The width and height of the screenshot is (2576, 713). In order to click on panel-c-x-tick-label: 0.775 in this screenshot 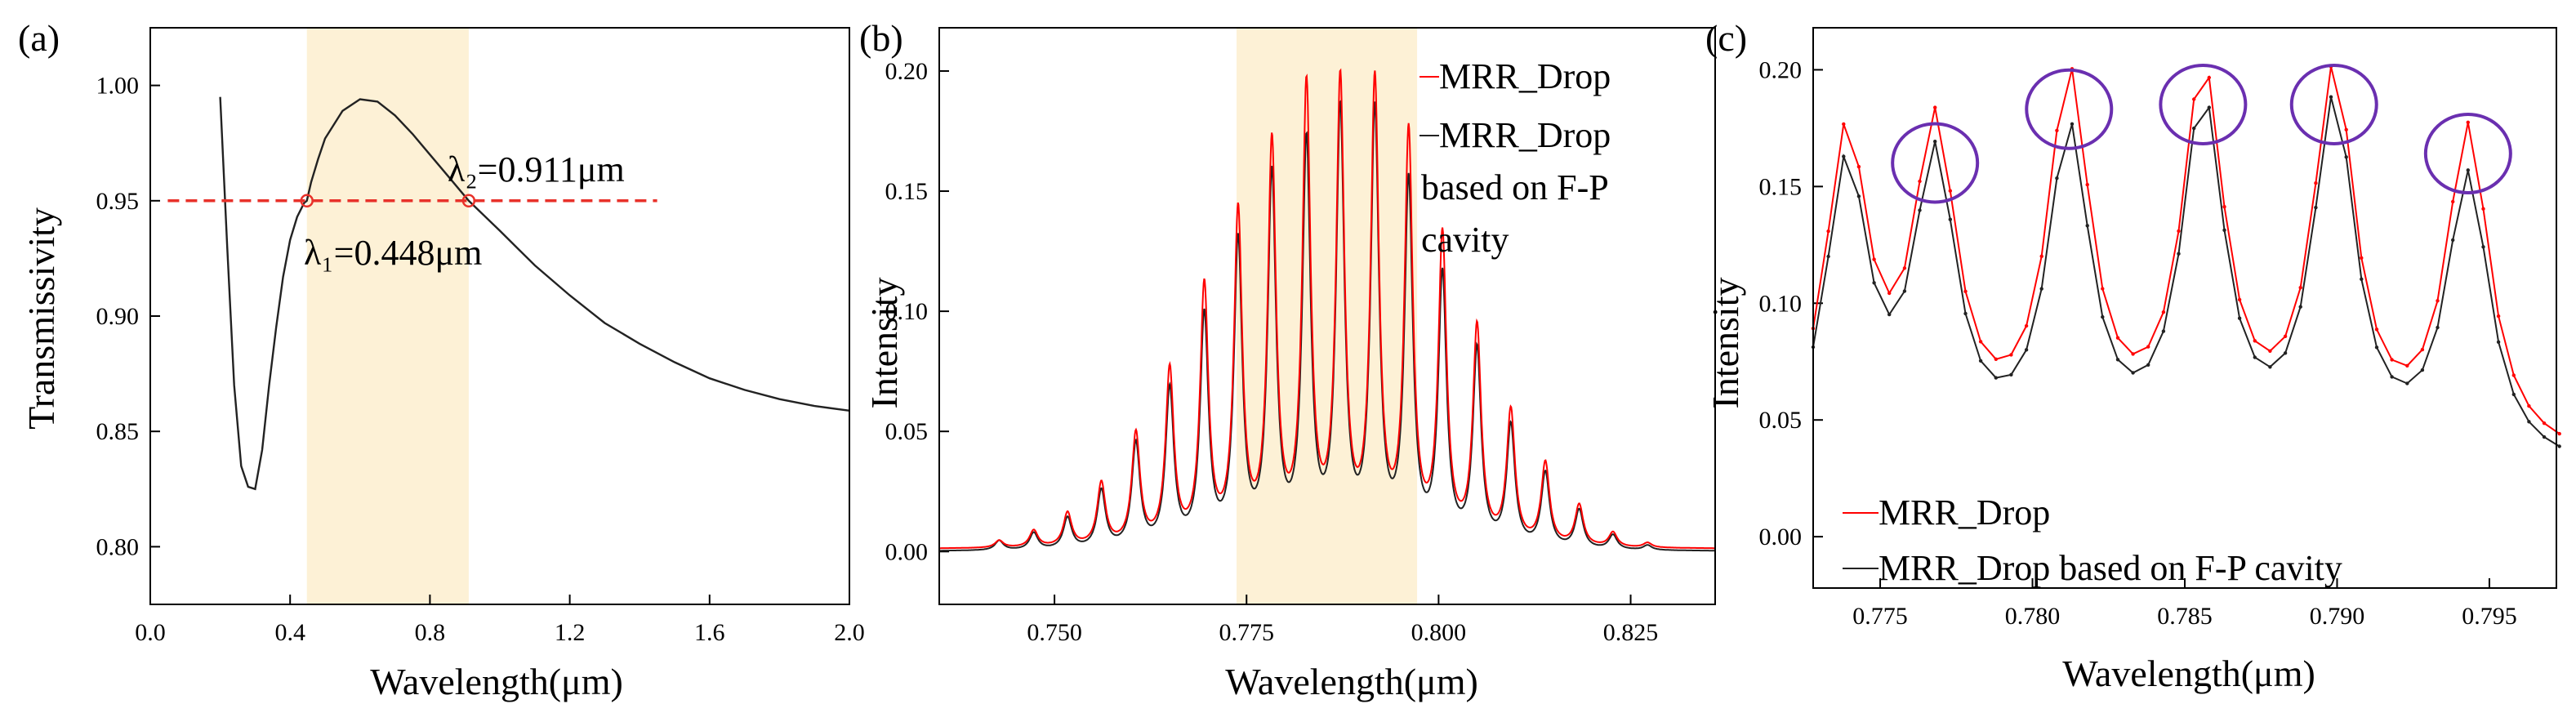, I will do `click(1880, 616)`.